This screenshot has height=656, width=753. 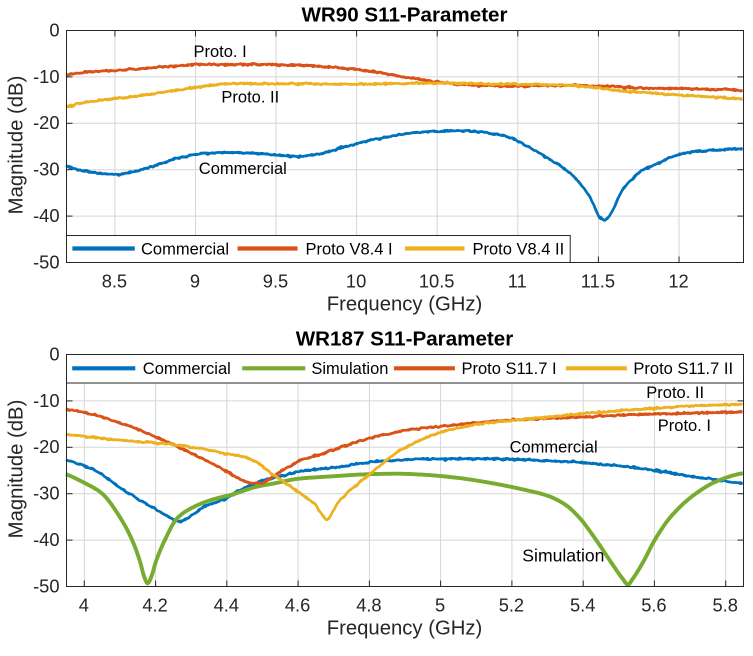 What do you see at coordinates (154, 605) in the screenshot?
I see `svg-text: 4.2` at bounding box center [154, 605].